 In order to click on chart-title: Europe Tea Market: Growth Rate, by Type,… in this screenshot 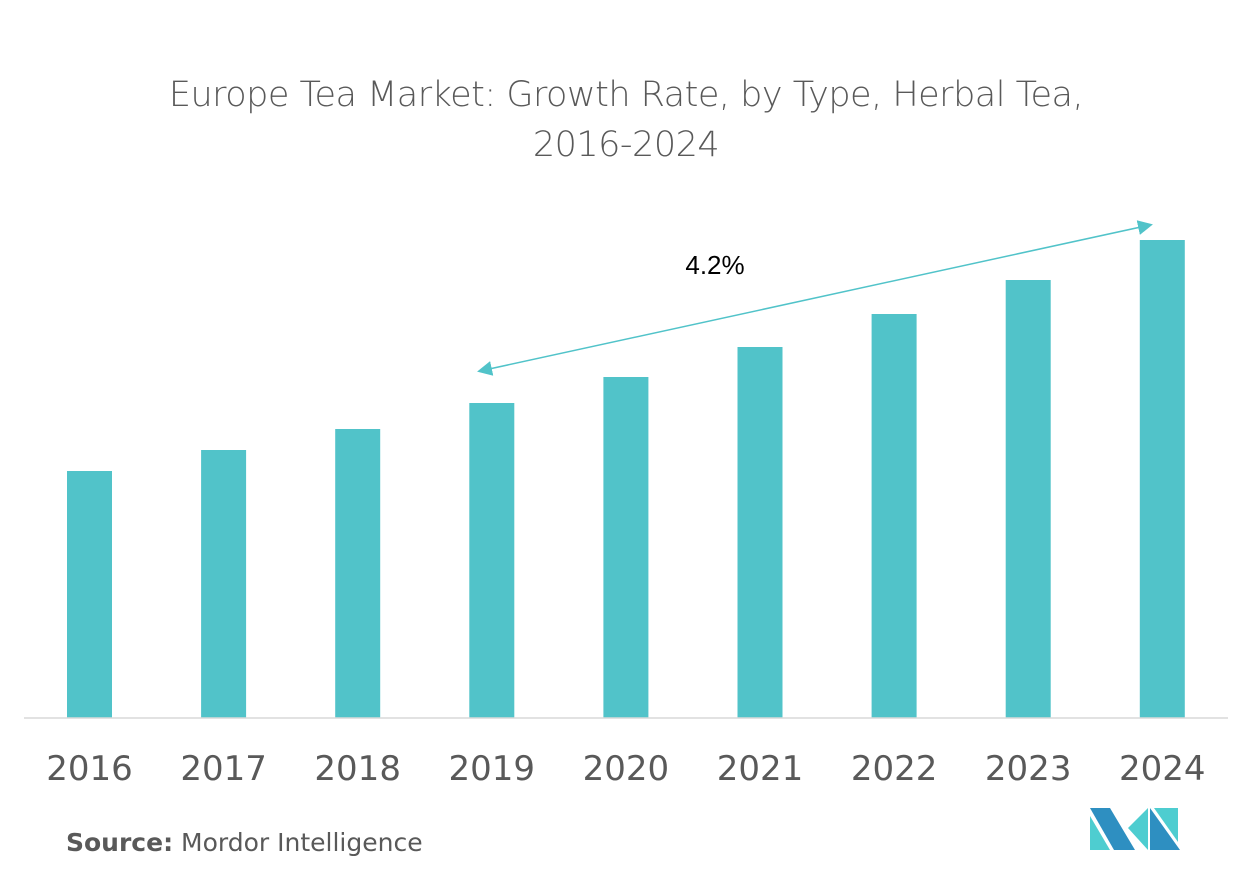, I will do `click(626, 120)`.